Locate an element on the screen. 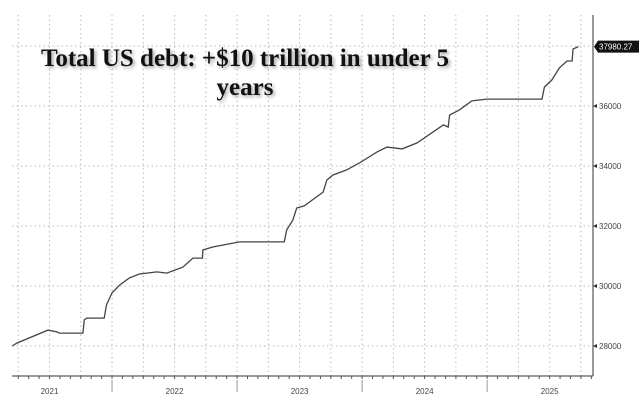 This screenshot has height=408, width=640. last-value-label: 37980.27 is located at coordinates (616, 46).